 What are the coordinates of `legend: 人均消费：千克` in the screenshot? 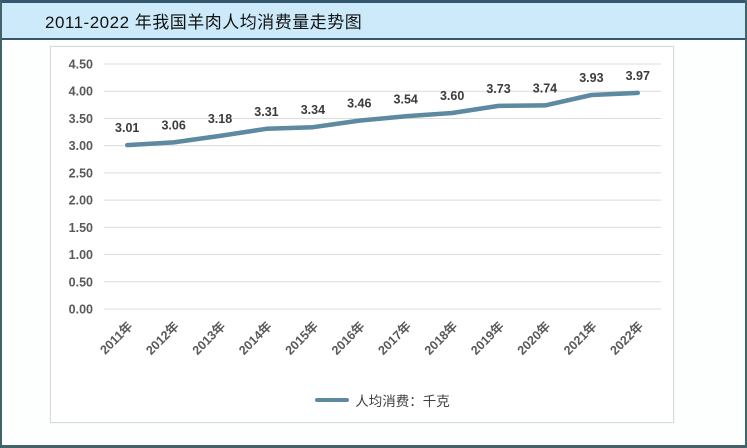 It's located at (382, 400).